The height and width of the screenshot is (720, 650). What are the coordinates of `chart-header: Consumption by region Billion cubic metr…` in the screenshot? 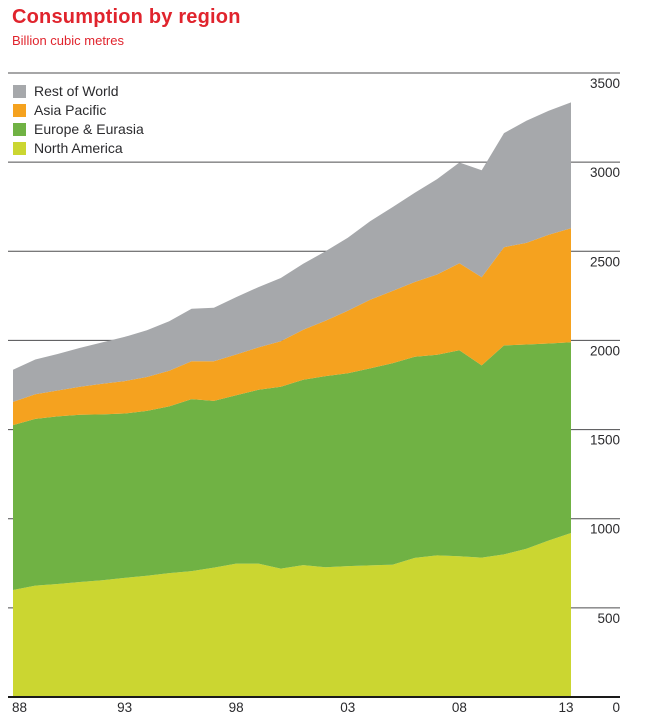 It's located at (126, 27).